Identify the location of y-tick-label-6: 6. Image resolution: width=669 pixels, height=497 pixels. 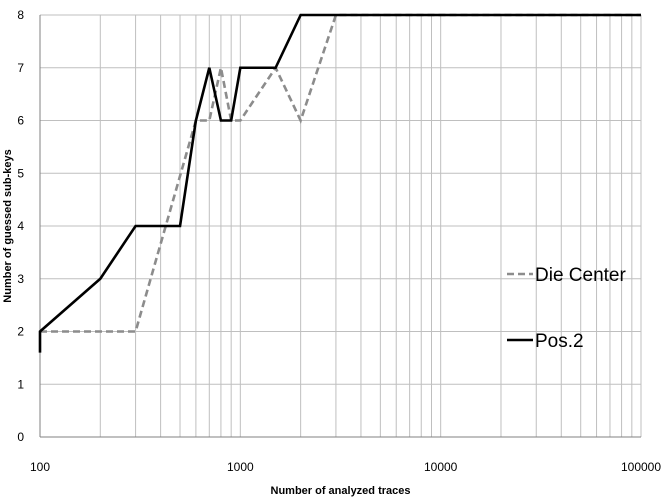
(20, 121).